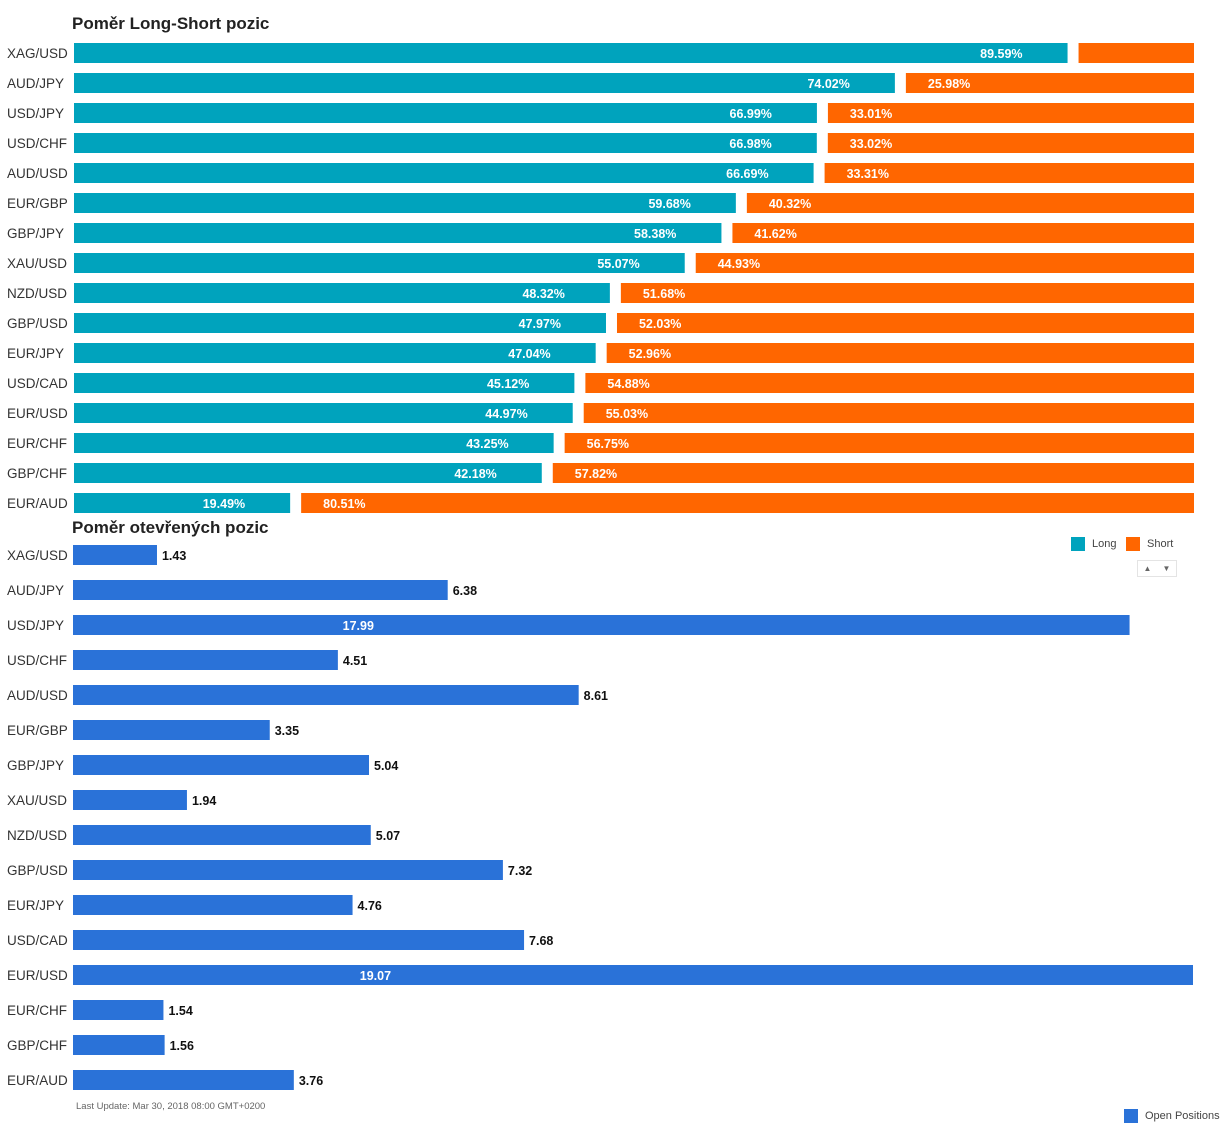 The image size is (1230, 1130). I want to click on data-label-open-gbp-chf: 1.56, so click(182, 1046).